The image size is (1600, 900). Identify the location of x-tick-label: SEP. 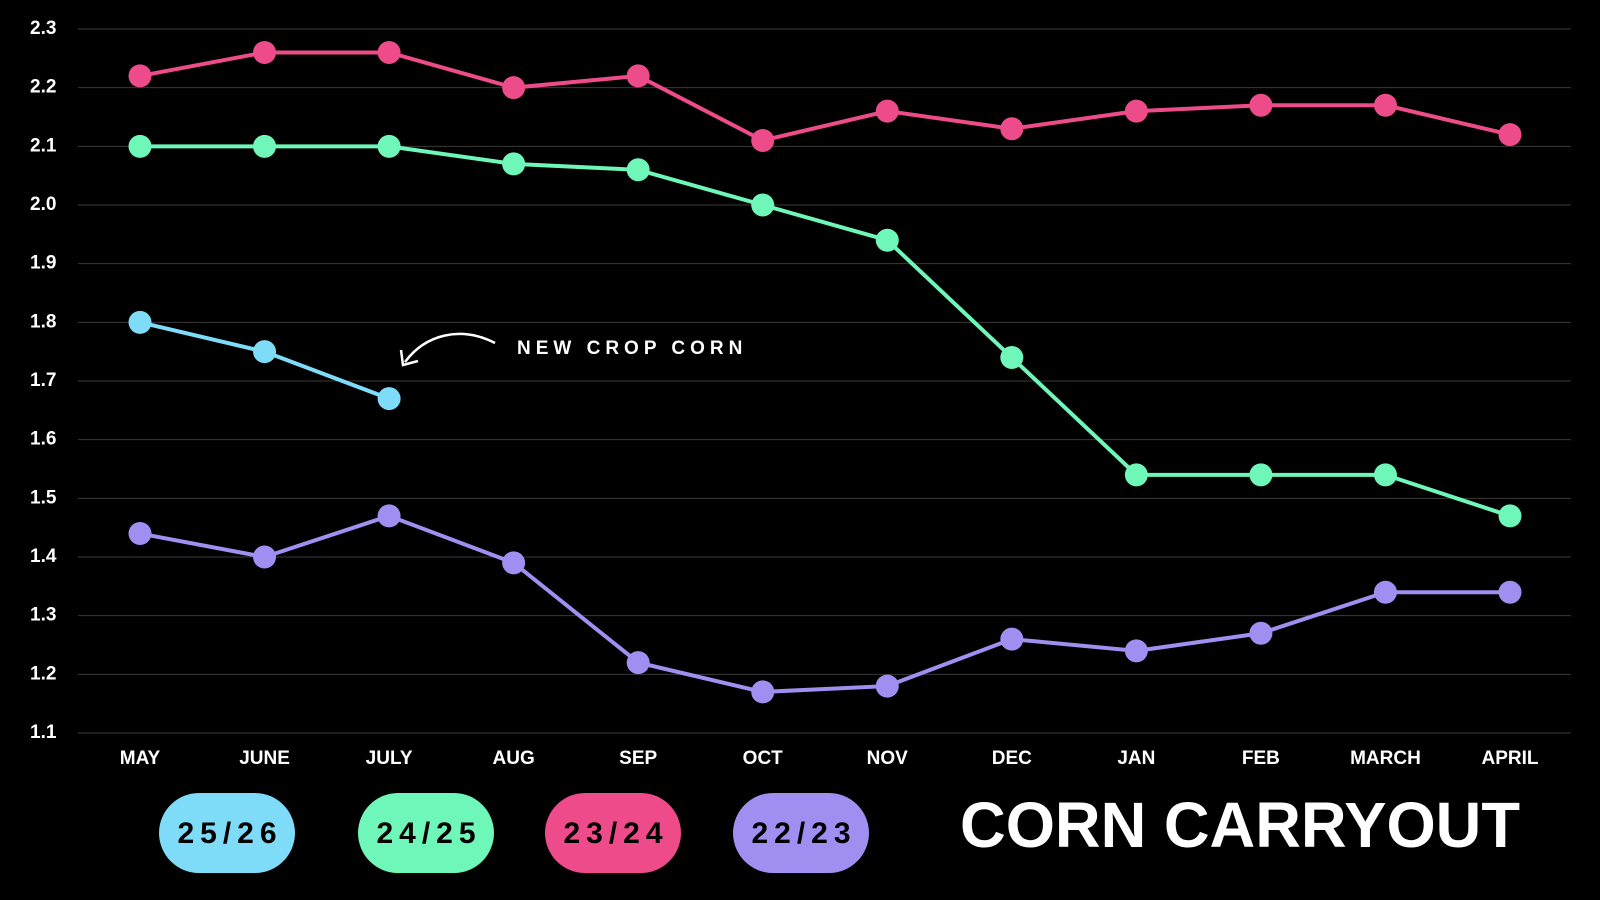
(638, 758).